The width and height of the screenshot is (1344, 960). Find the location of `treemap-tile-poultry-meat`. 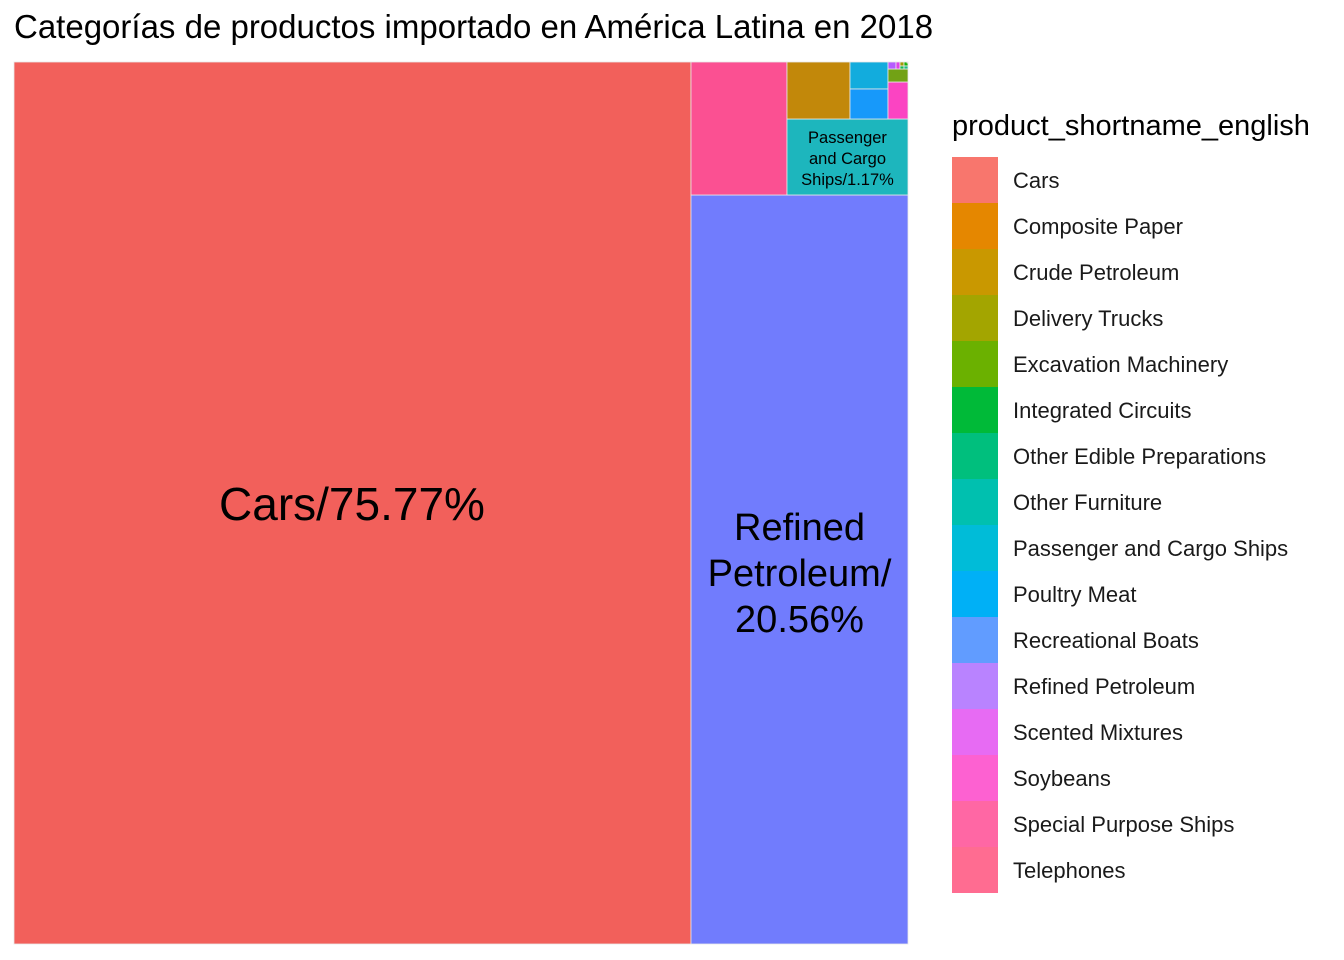

treemap-tile-poultry-meat is located at coordinates (869, 75).